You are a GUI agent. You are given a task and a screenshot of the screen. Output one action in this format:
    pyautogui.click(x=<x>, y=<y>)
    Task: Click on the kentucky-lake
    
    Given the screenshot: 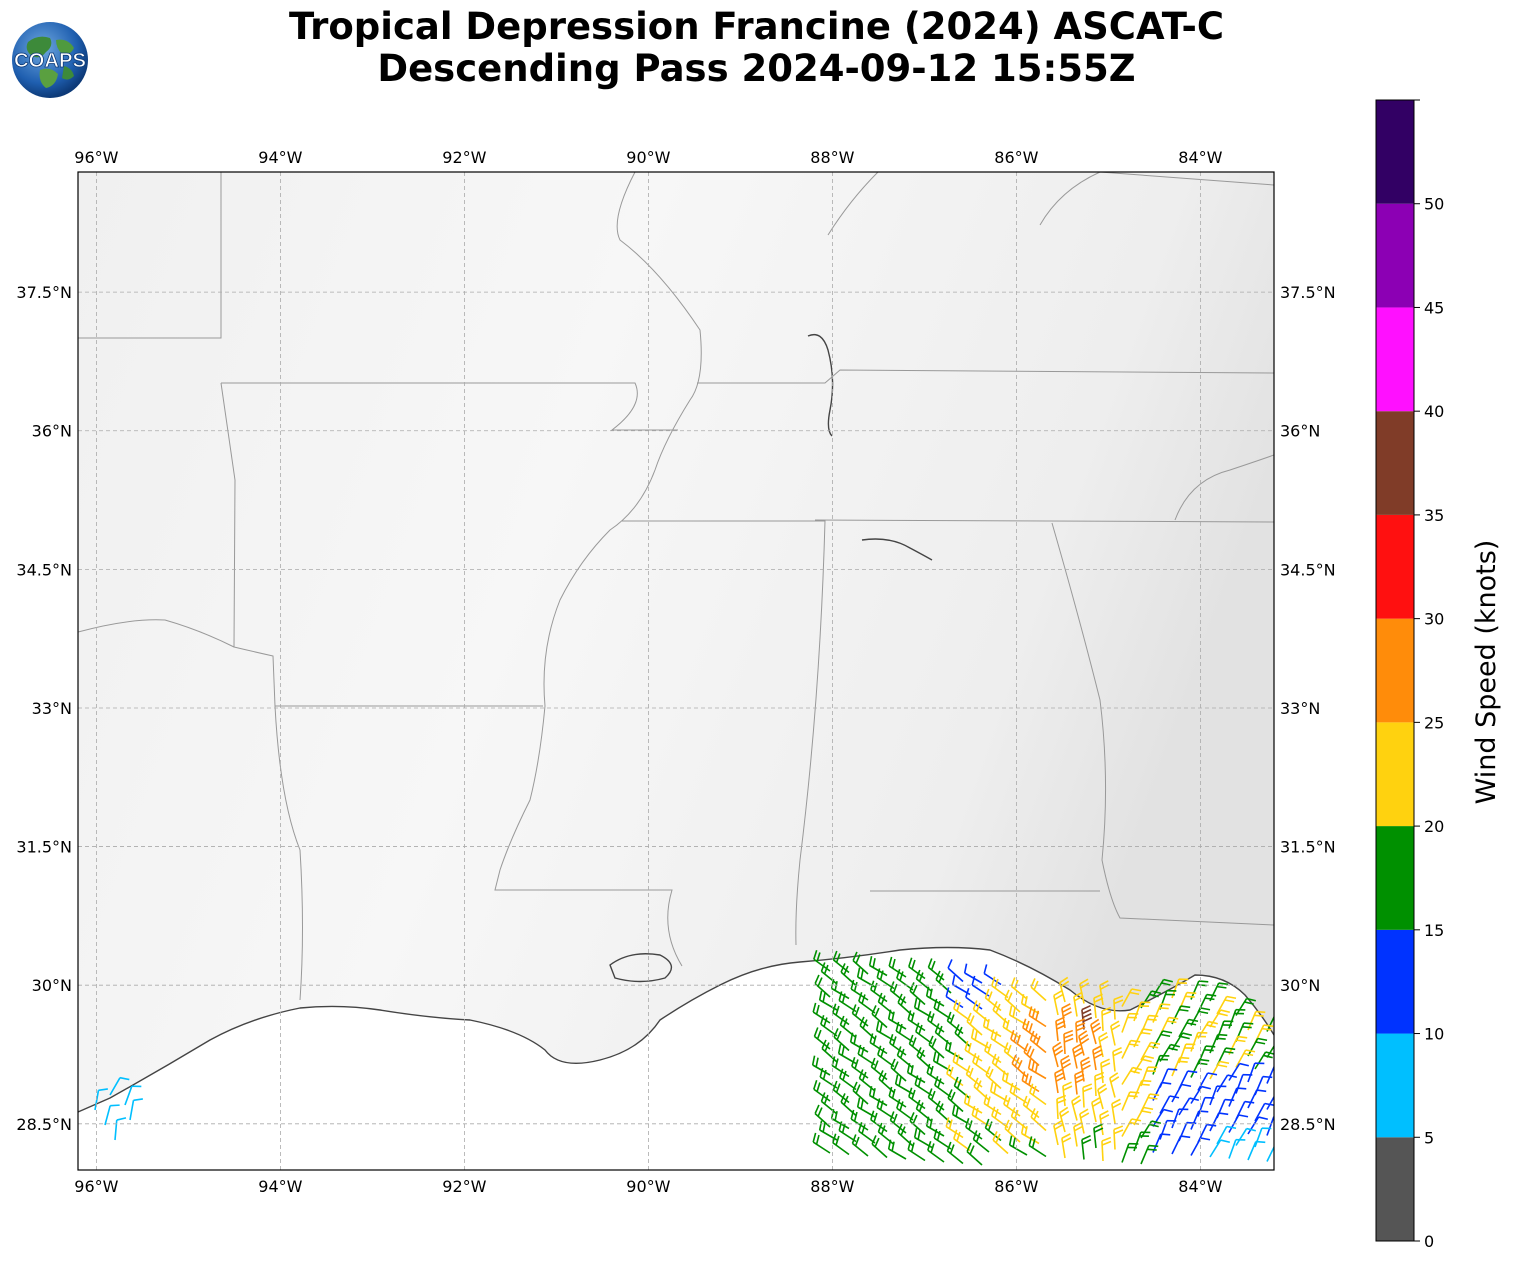 What is the action you would take?
    pyautogui.click(x=820, y=385)
    